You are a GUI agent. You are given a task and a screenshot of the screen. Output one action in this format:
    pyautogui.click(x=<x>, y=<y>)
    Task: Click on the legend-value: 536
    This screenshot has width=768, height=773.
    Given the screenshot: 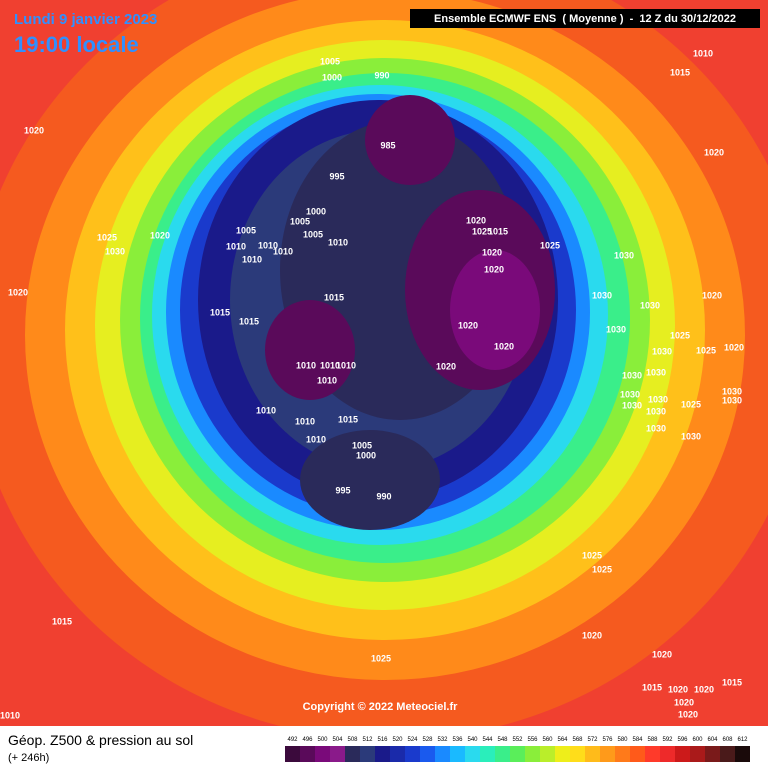 What is the action you would take?
    pyautogui.click(x=457, y=740)
    